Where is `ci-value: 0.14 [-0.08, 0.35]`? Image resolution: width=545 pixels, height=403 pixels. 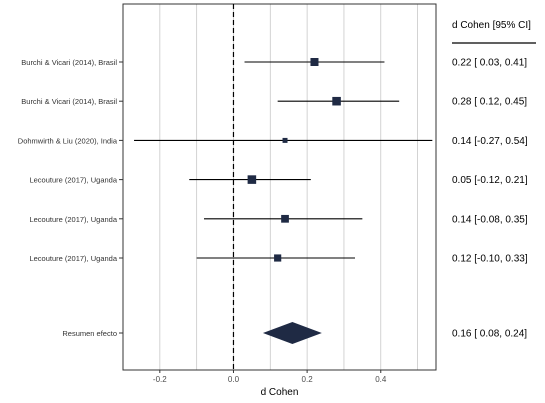 ci-value: 0.14 [-0.08, 0.35] is located at coordinates (490, 219).